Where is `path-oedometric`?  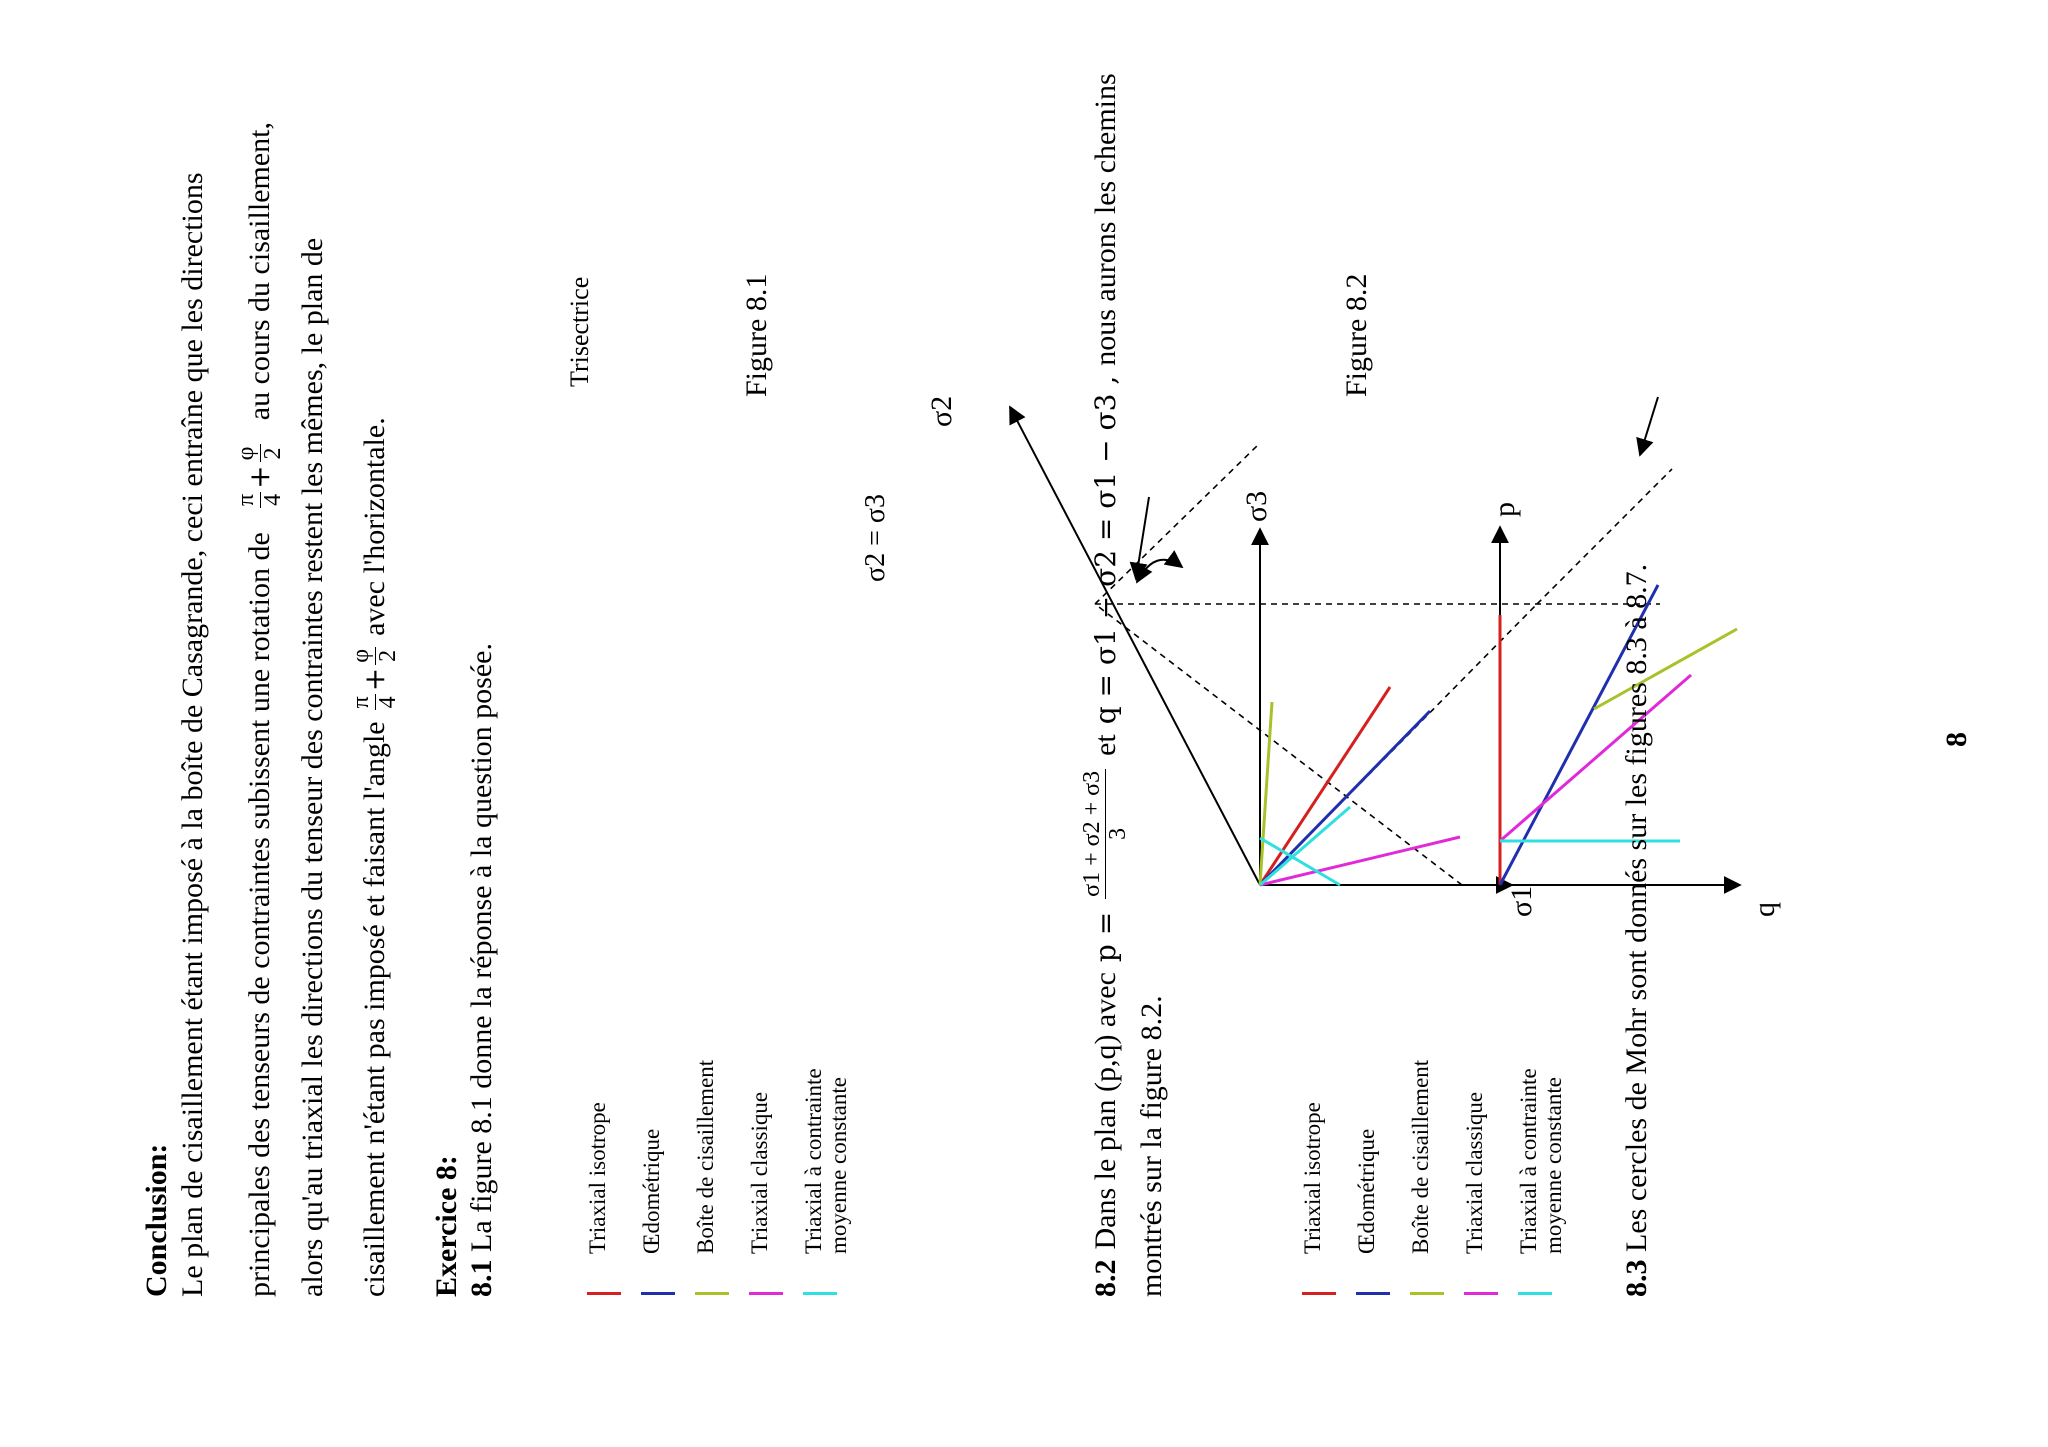 path-oedometric is located at coordinates (1579, 735).